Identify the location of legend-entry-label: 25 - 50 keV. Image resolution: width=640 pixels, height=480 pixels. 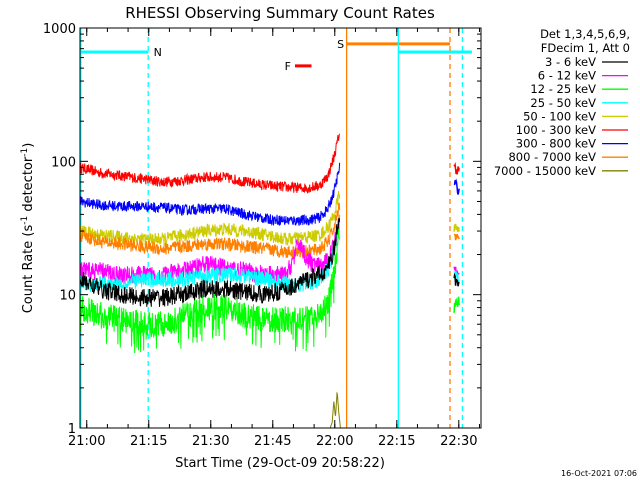
(563, 103).